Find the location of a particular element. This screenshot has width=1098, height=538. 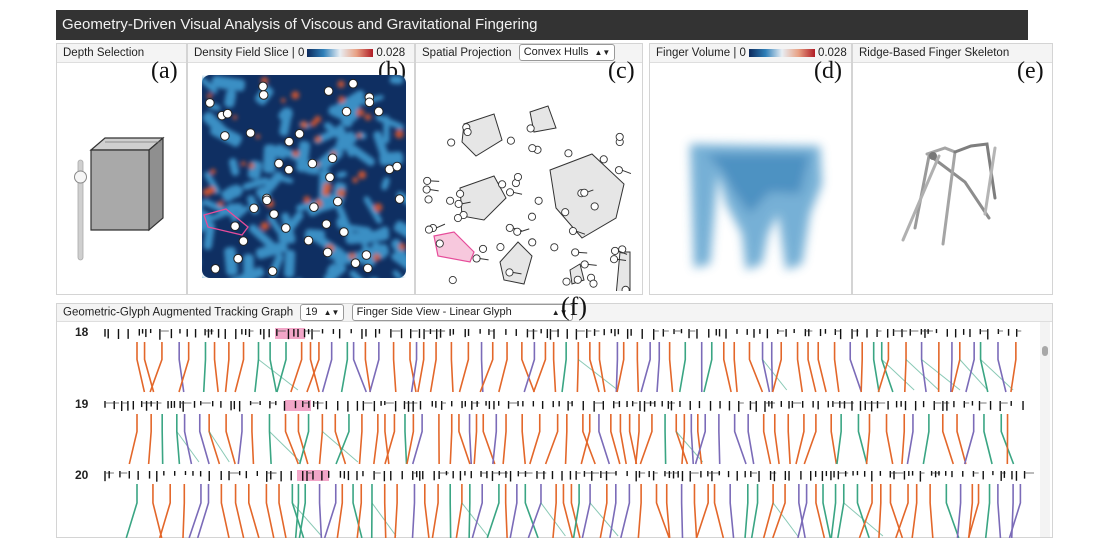

spatial-projection-title: Spatial Projection is located at coordinates (467, 53).